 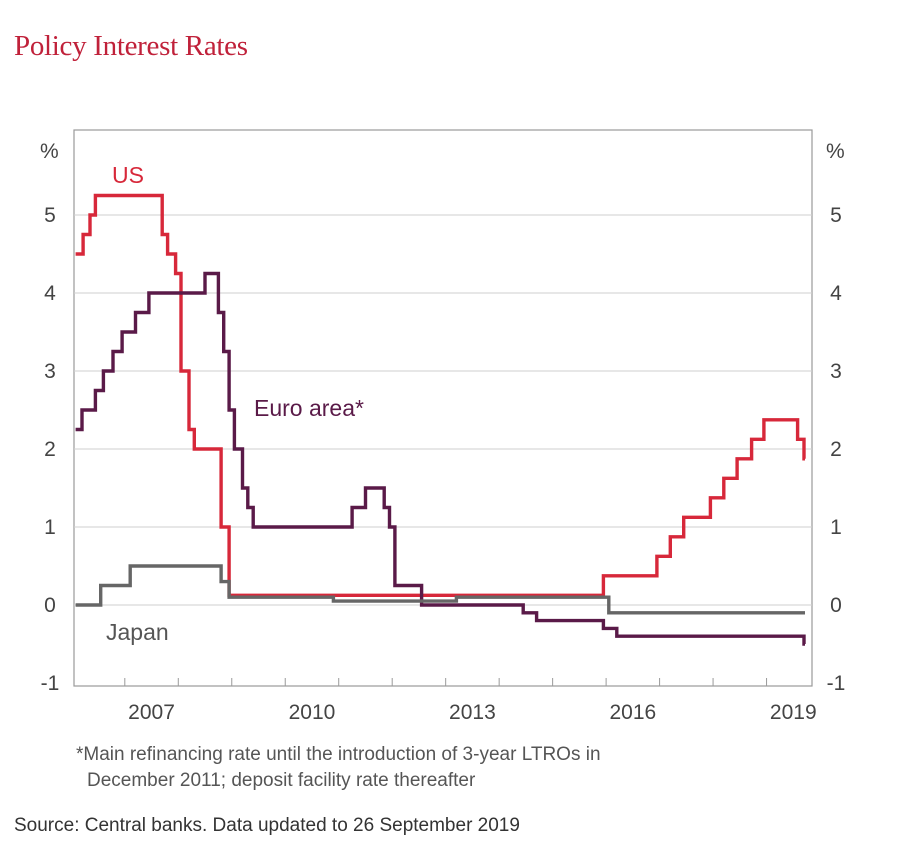 What do you see at coordinates (440, 589) in the screenshot?
I see `series-line-japan` at bounding box center [440, 589].